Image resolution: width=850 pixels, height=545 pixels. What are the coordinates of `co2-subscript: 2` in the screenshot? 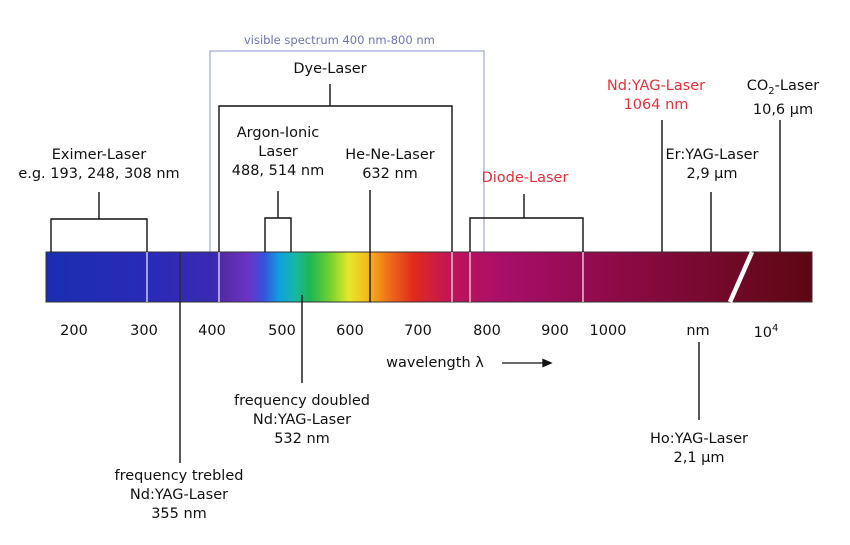 It's located at (771, 91).